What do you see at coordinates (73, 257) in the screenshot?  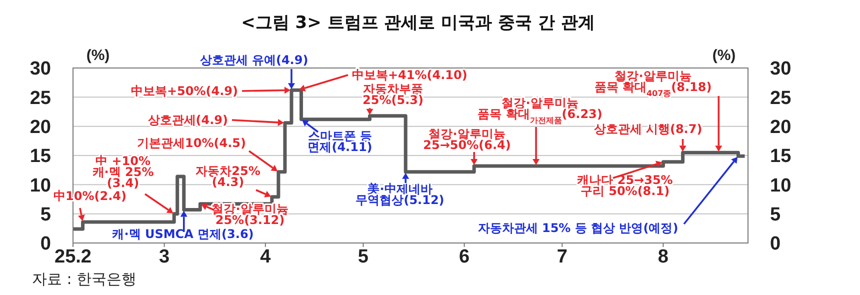 I see `x-tick-label: 25.2` at bounding box center [73, 257].